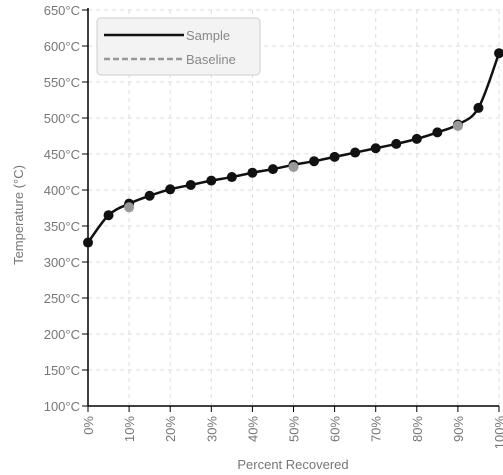  I want to click on x-tick-labels: 0% 10% 20% 30% 40% 50% 60% 70% 80% 90% 100%, so click(292, 433).